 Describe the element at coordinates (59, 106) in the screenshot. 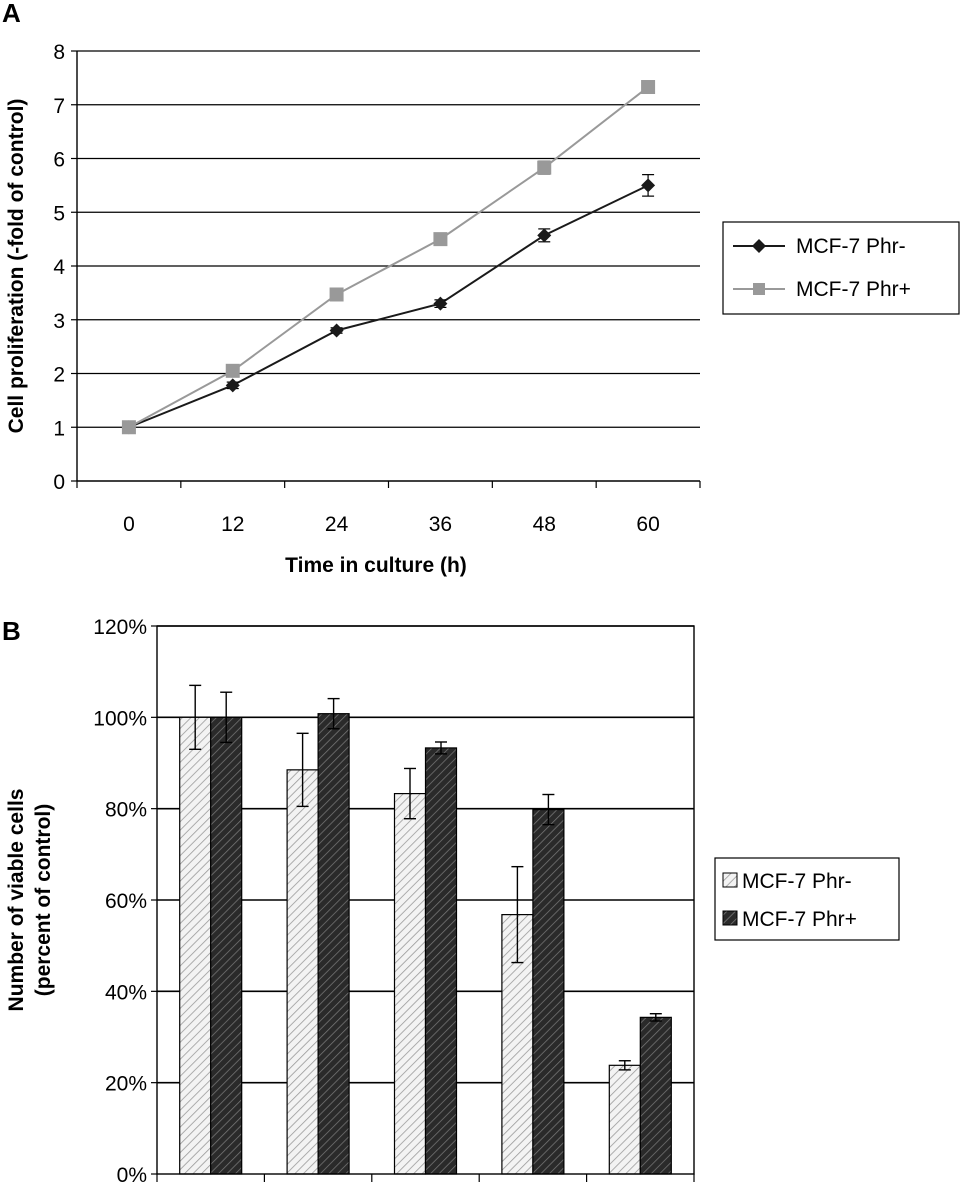

I see `y-tick-label: 7` at that location.